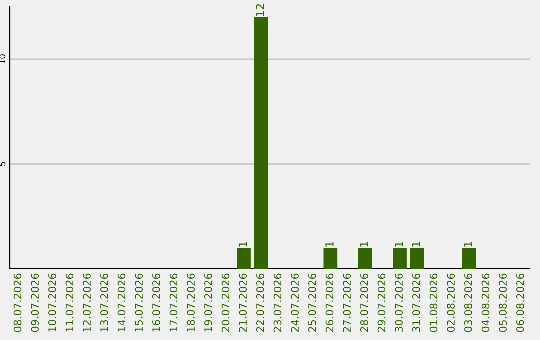  What do you see at coordinates (347, 303) in the screenshot?
I see `x-tick-label: 27.07.2026` at bounding box center [347, 303].